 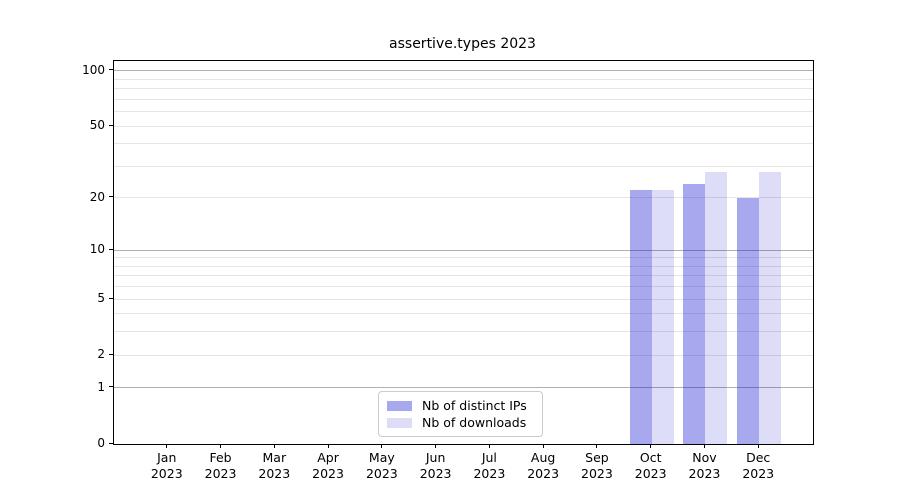 I want to click on x-tick-label: Oct 2023, so click(x=650, y=465).